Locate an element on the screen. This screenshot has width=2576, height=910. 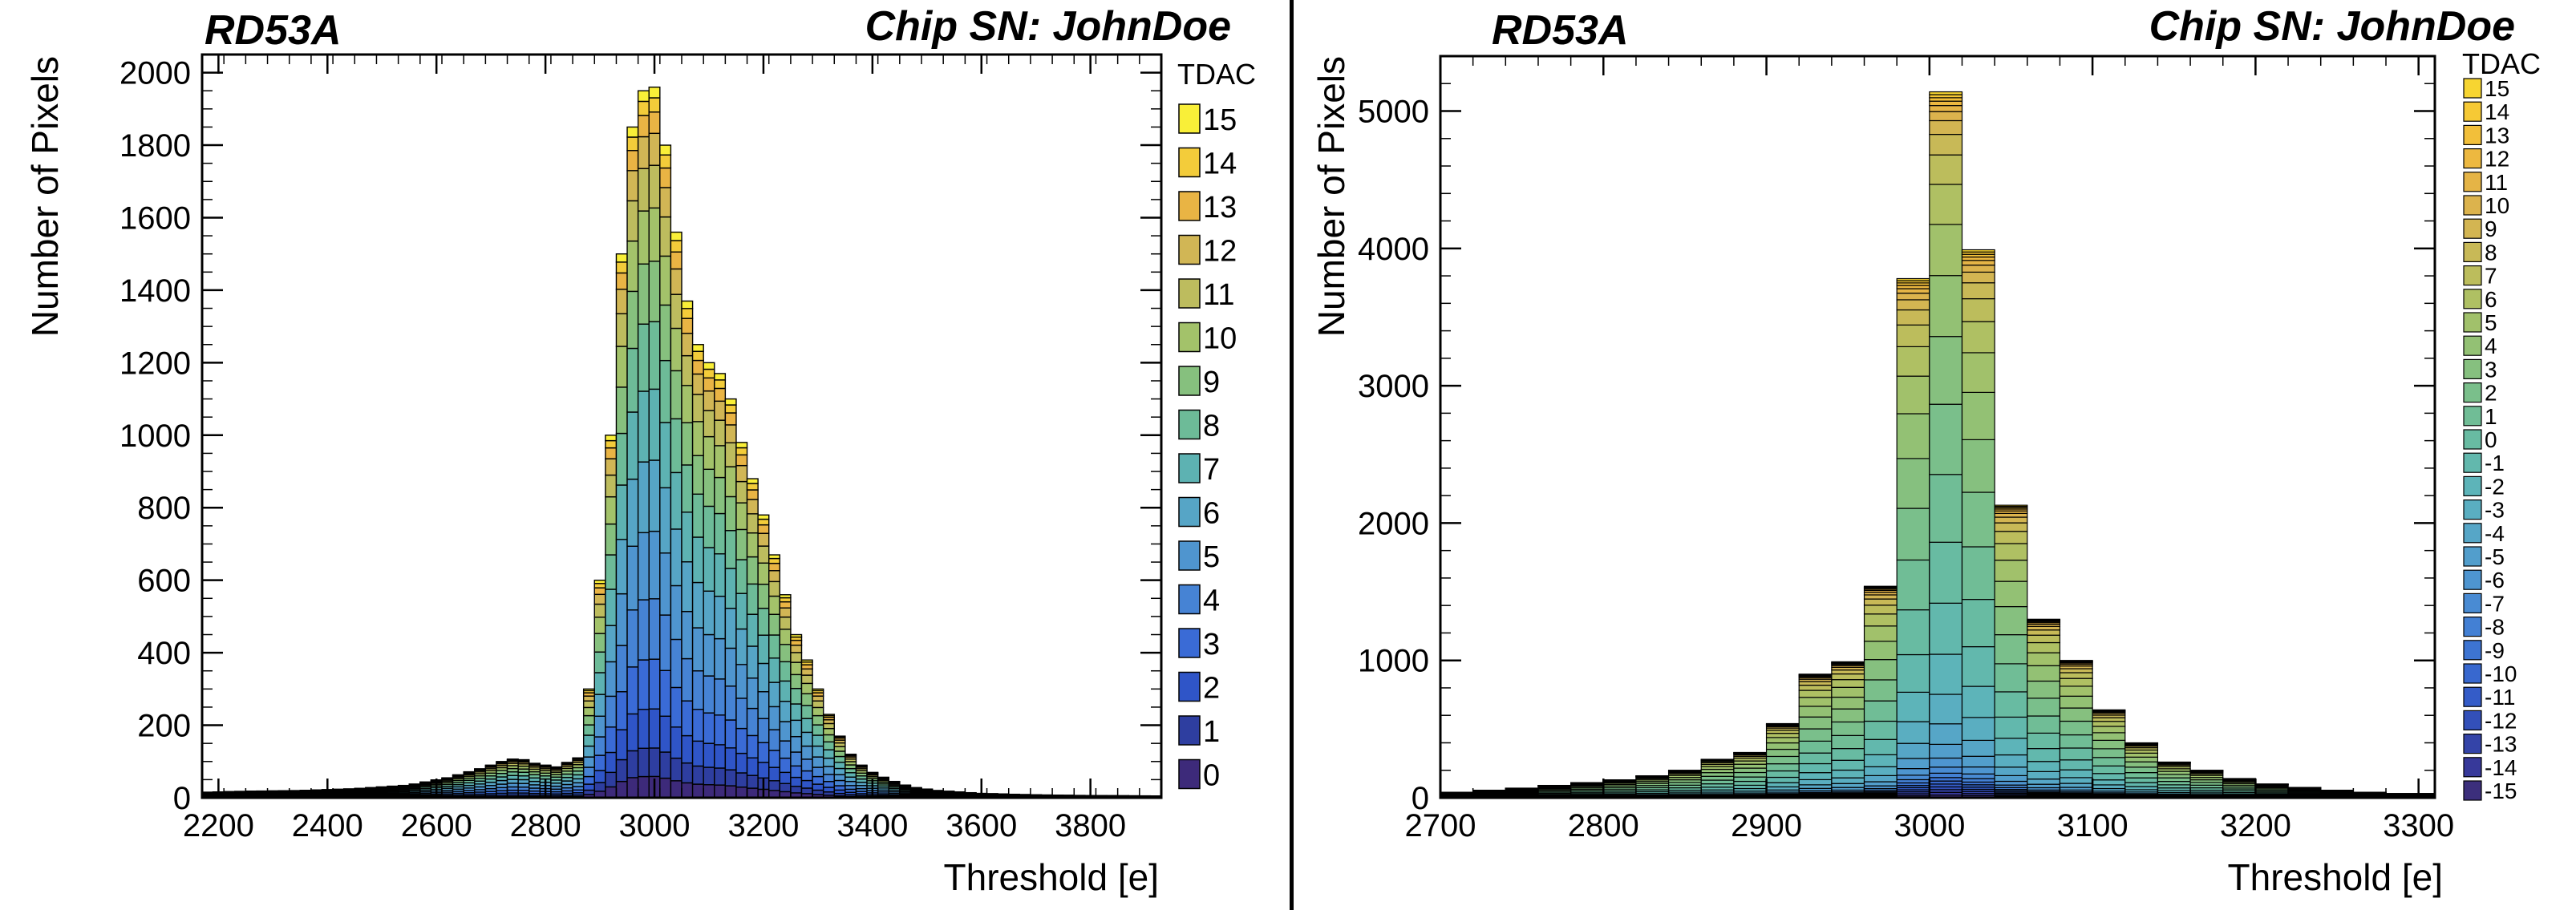
y-tick-label: 3000 is located at coordinates (1393, 386).